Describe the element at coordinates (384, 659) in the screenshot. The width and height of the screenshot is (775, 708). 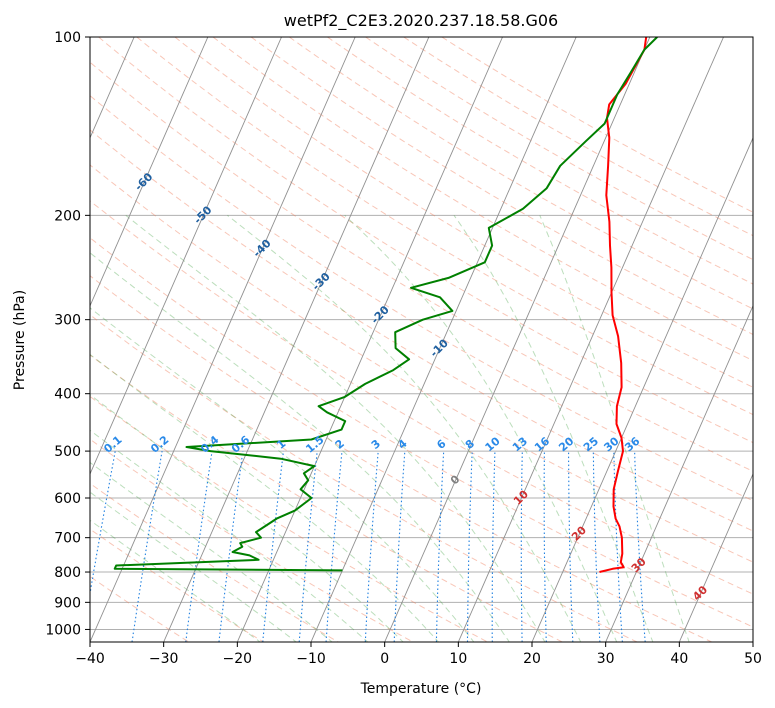
I see `x-tick-label: 0` at that location.